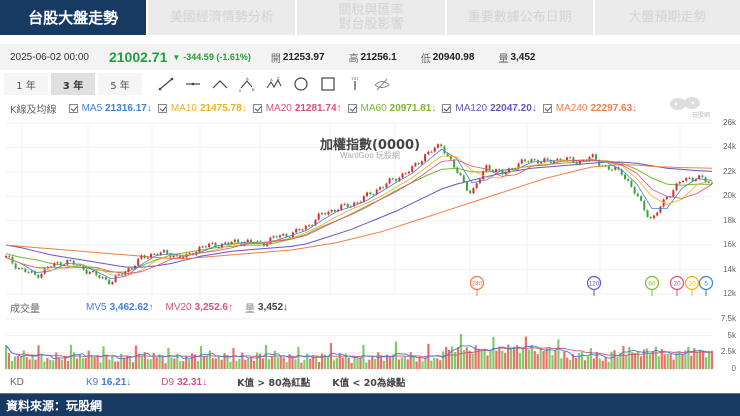 This screenshot has width=740, height=416. What do you see at coordinates (728, 318) in the screenshot?
I see `volume-y-tick-label: 7.5k` at bounding box center [728, 318].